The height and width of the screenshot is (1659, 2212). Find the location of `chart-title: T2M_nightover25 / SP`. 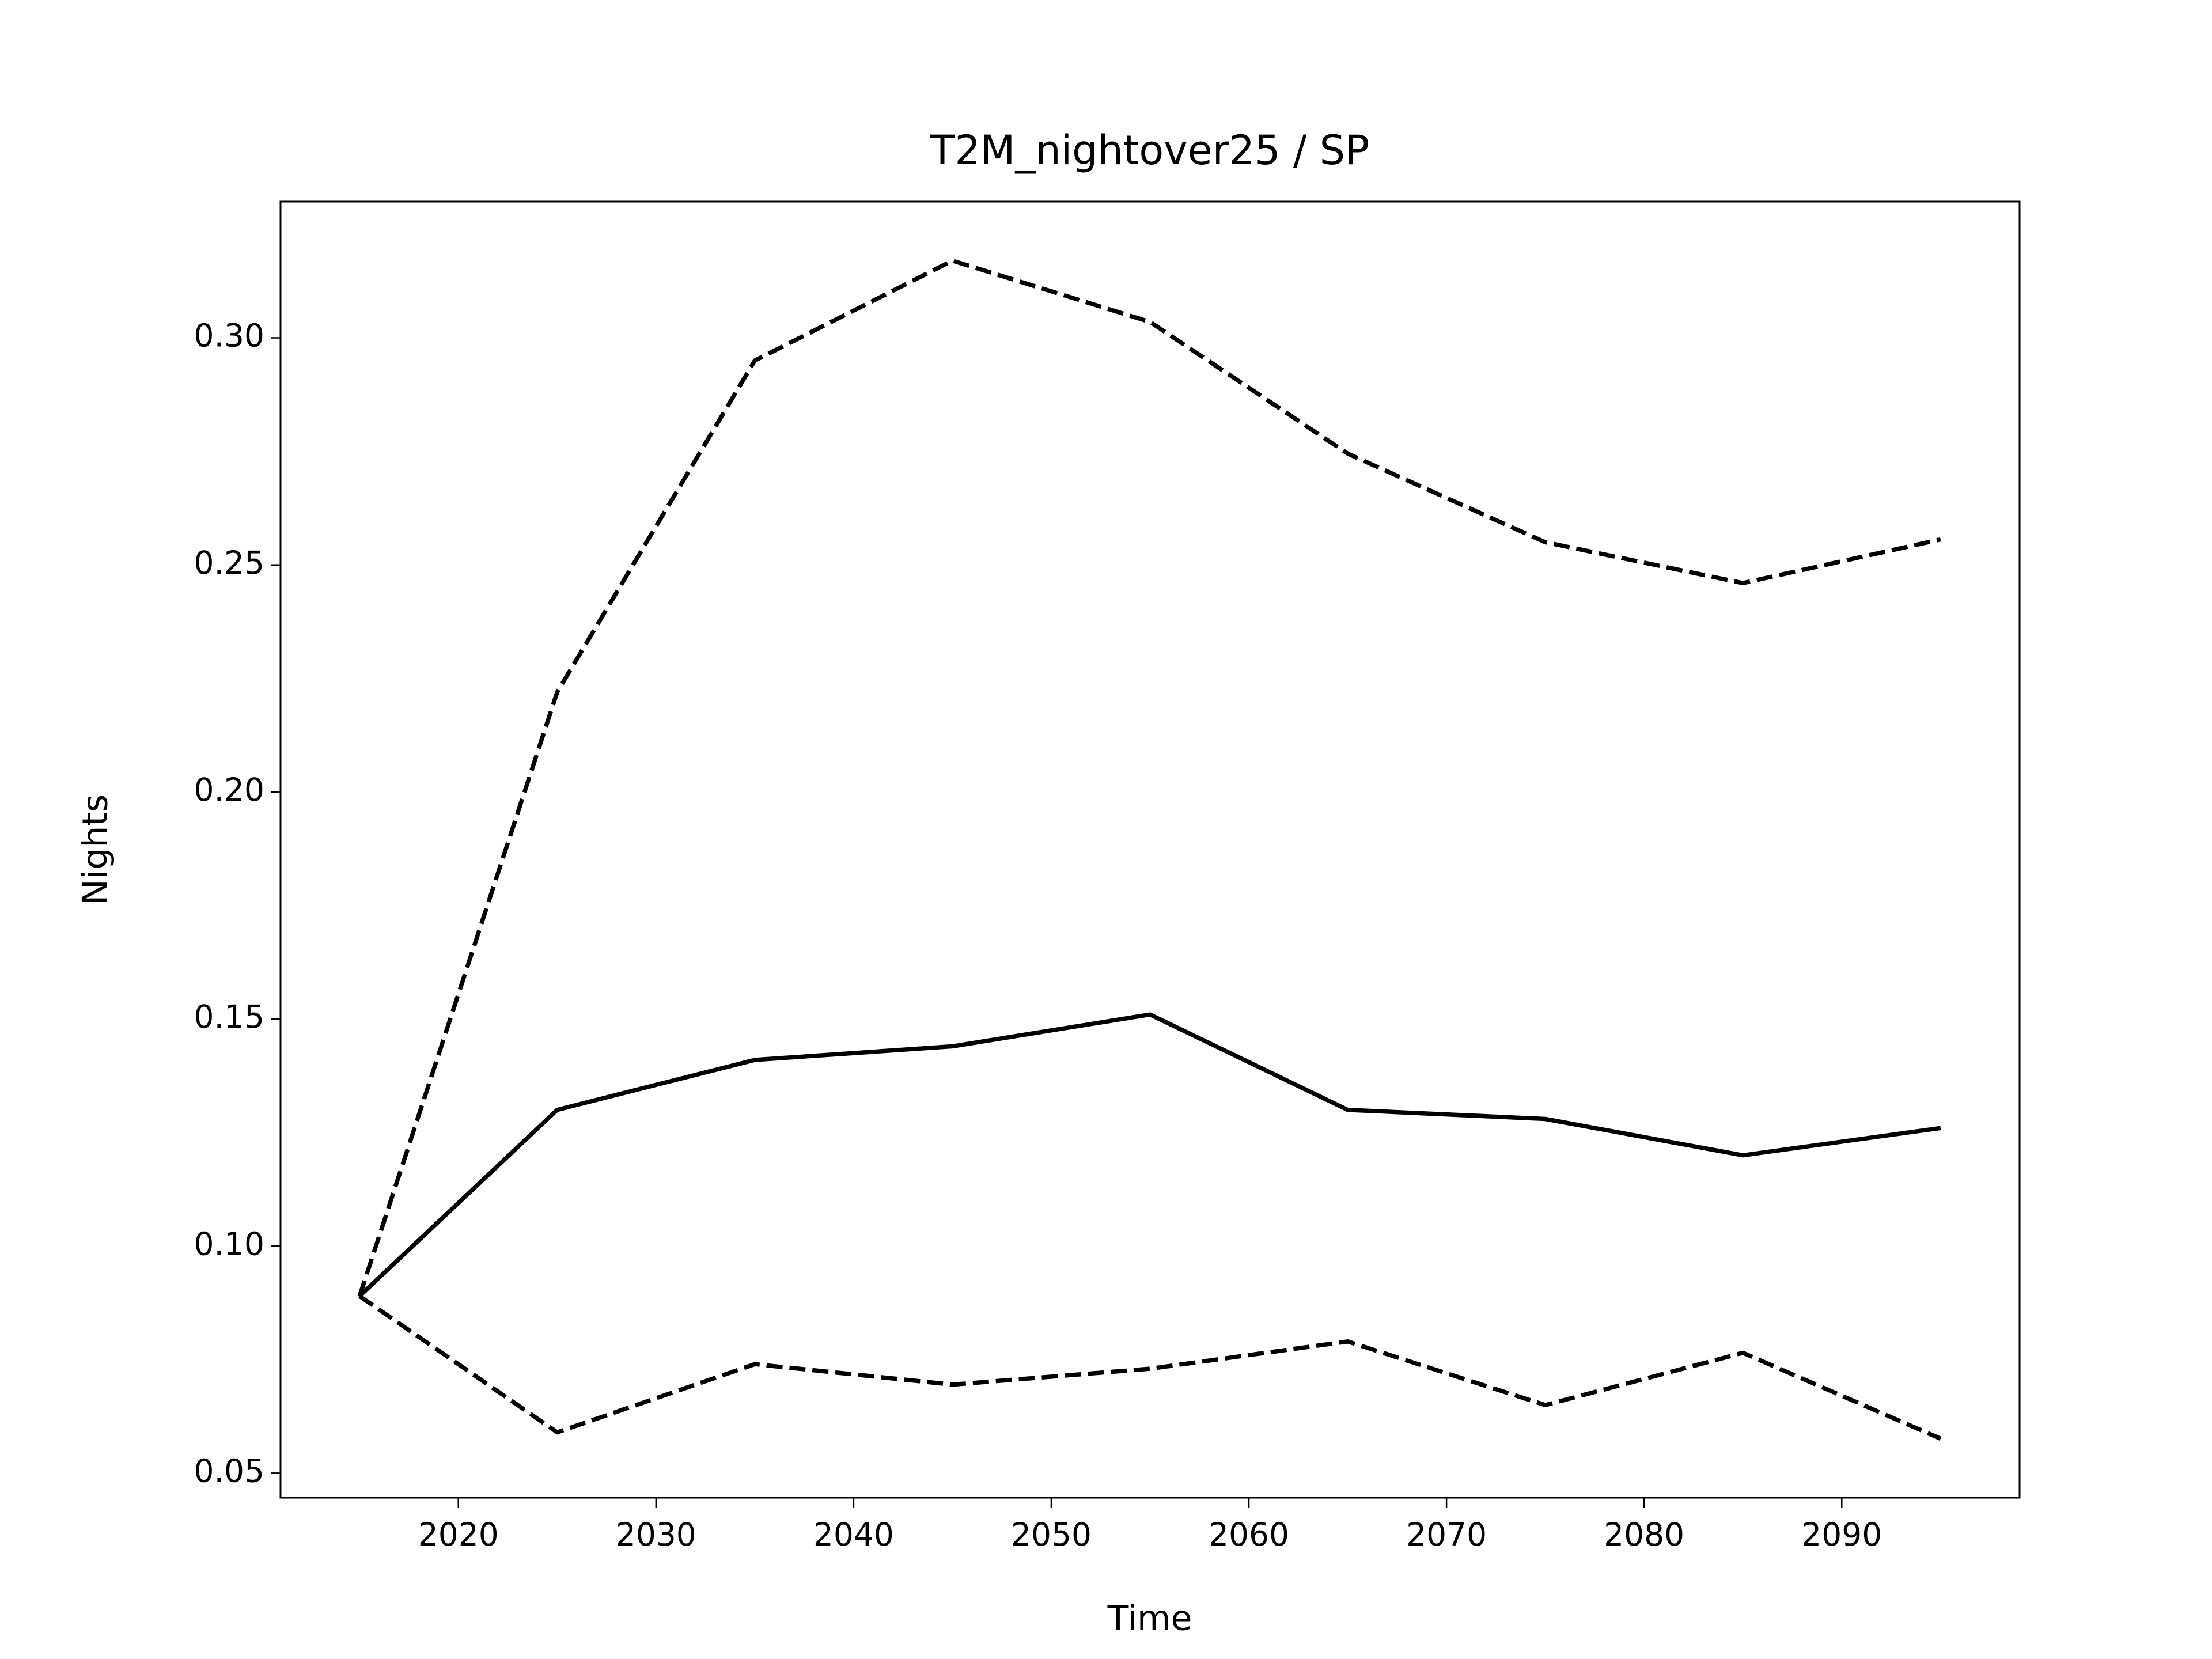

chart-title: T2M_nightover25 / SP is located at coordinates (1150, 150).